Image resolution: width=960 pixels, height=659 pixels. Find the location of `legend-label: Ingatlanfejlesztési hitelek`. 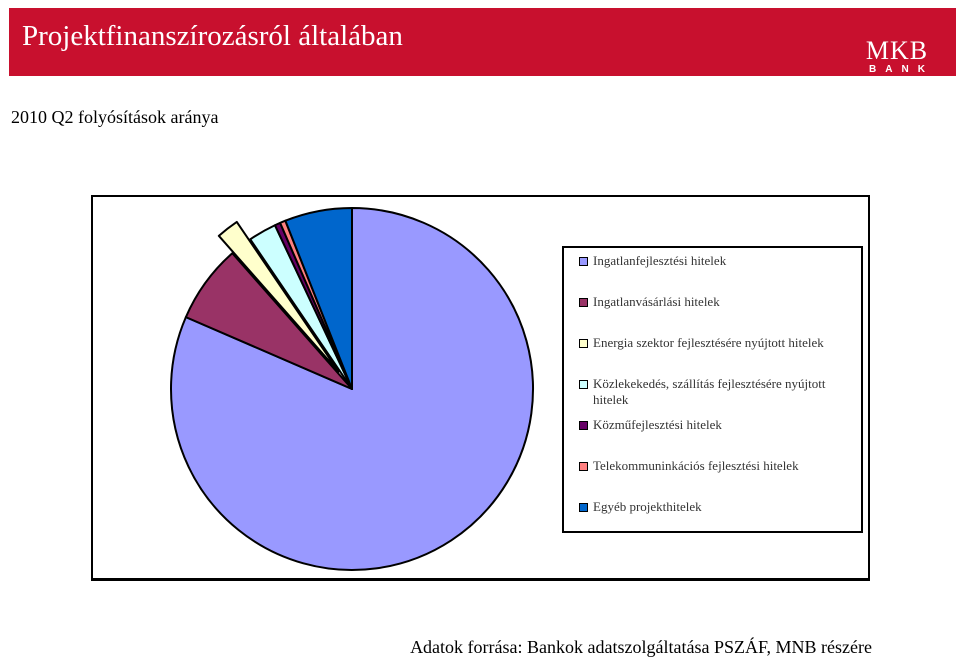

legend-label: Ingatlanfejlesztési hitelek is located at coordinates (660, 260).